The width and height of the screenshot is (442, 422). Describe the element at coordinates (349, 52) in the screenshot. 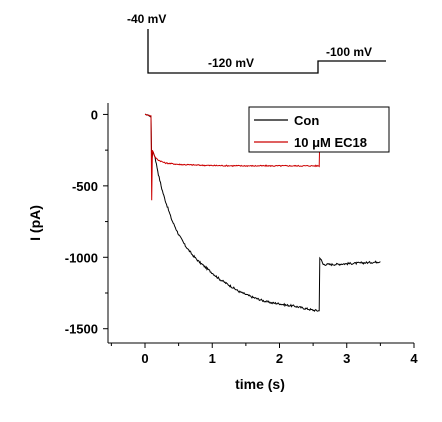

I see `protocol-label-tail: -100 mV` at that location.